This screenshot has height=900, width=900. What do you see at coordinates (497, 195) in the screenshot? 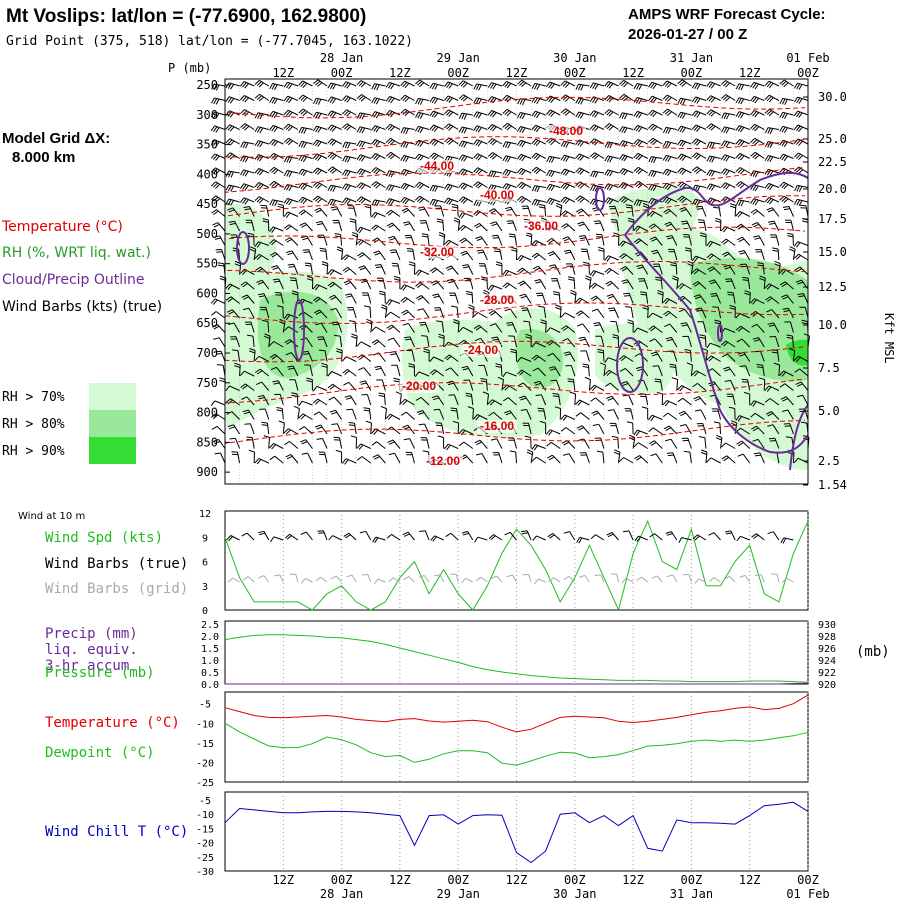
I see `temperature-label-bg` at bounding box center [497, 195].